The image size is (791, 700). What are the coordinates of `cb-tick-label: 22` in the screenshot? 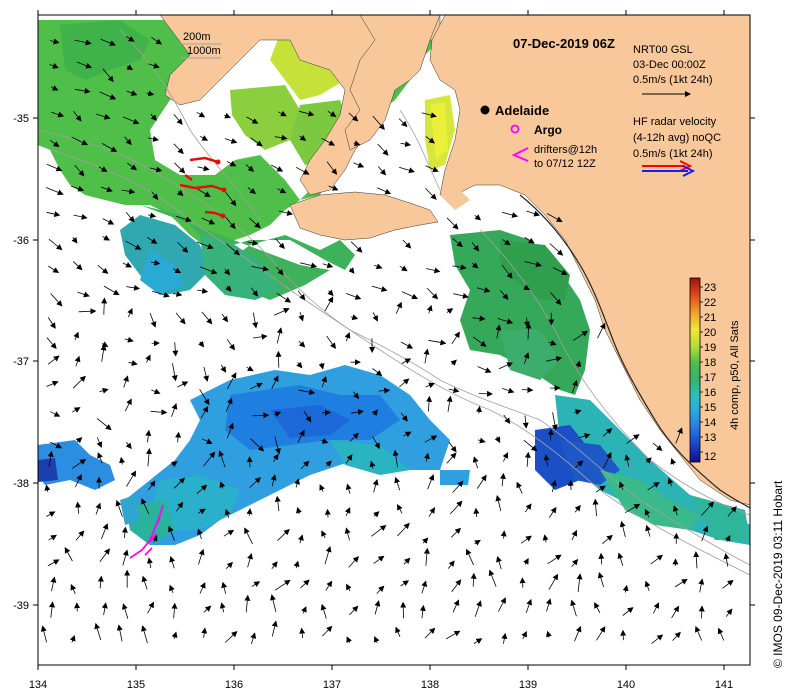 It's located at (710, 303).